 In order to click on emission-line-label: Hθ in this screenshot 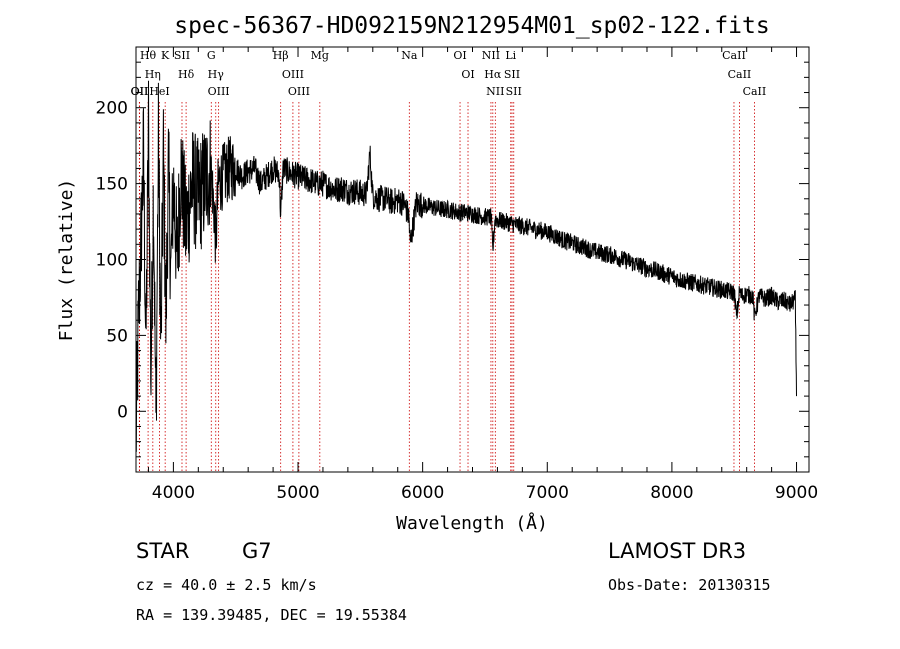, I will do `click(148, 55)`.